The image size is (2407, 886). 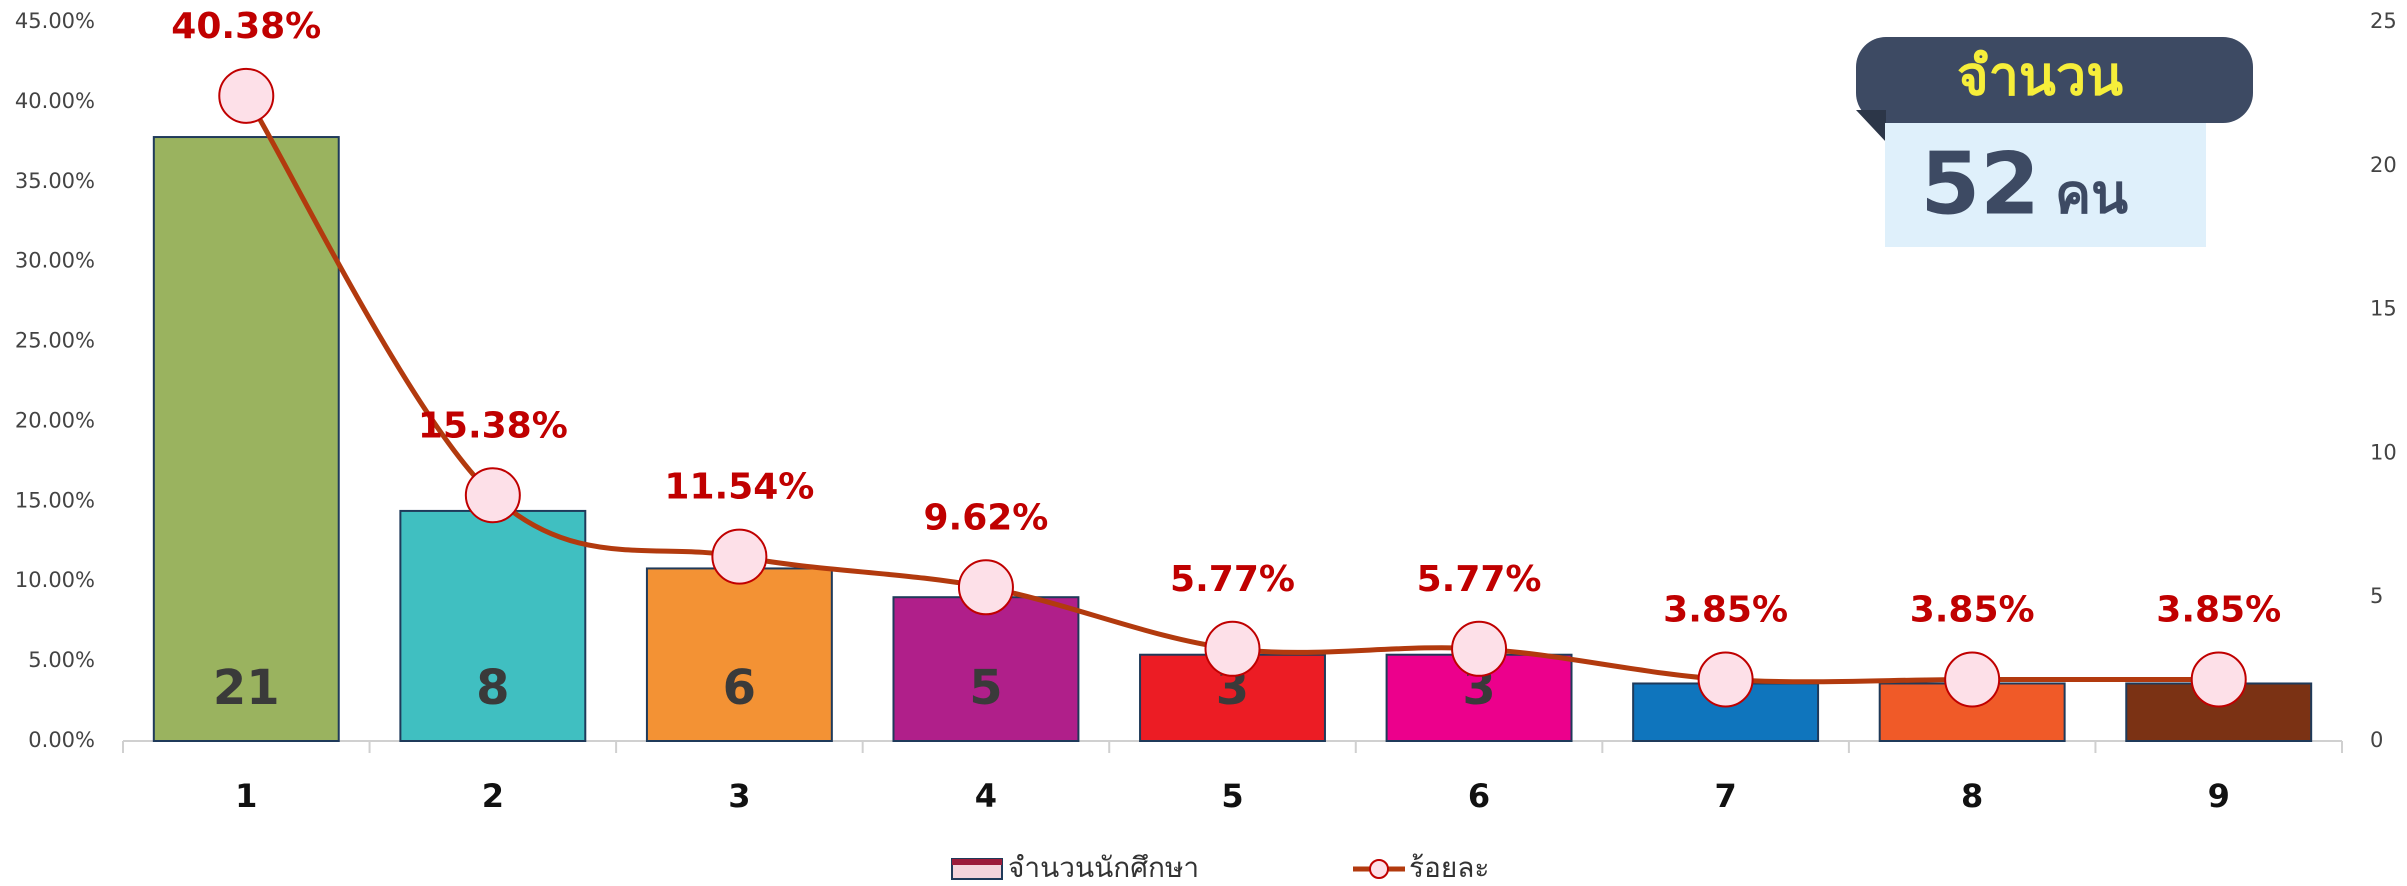 I want to click on y2-tick-label: 15, so click(x=2383, y=309).